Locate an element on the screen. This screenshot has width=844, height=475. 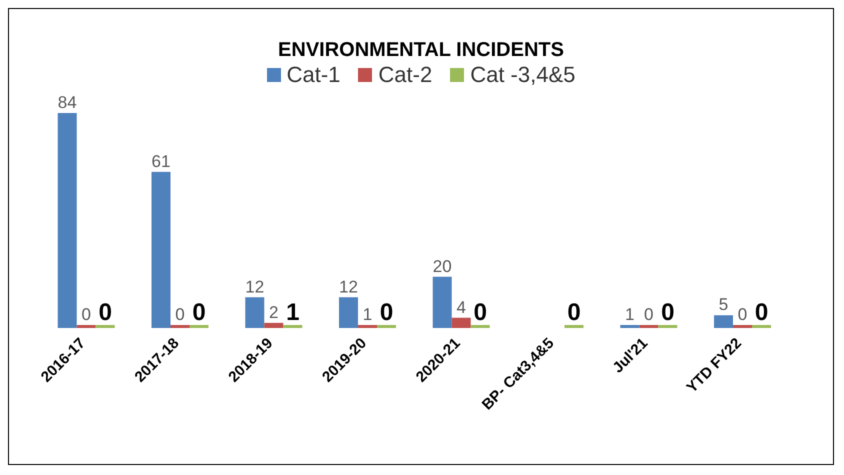
legend-label: Cat-2 is located at coordinates (405, 75).